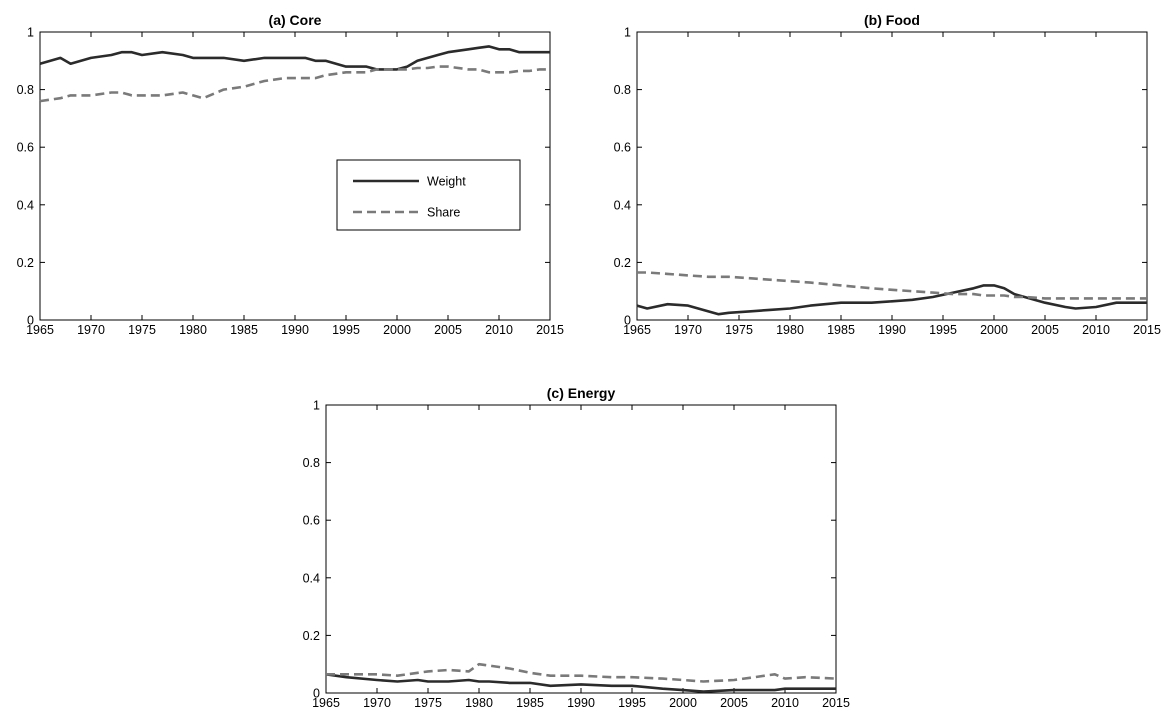  Describe the element at coordinates (622, 263) in the screenshot. I see `panel-2-ytick-label-0-2: 0.2` at that location.